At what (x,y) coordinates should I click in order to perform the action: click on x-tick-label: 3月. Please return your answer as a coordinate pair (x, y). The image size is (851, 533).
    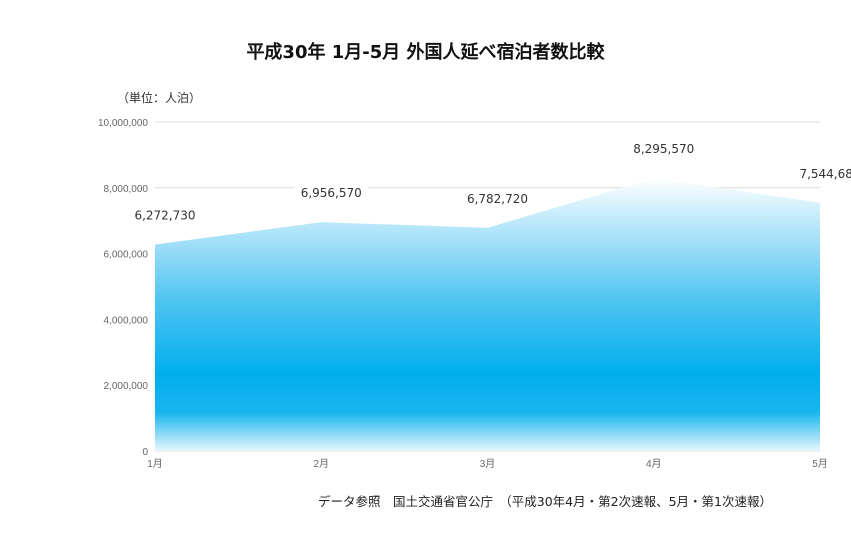
    Looking at the image, I should click on (488, 464).